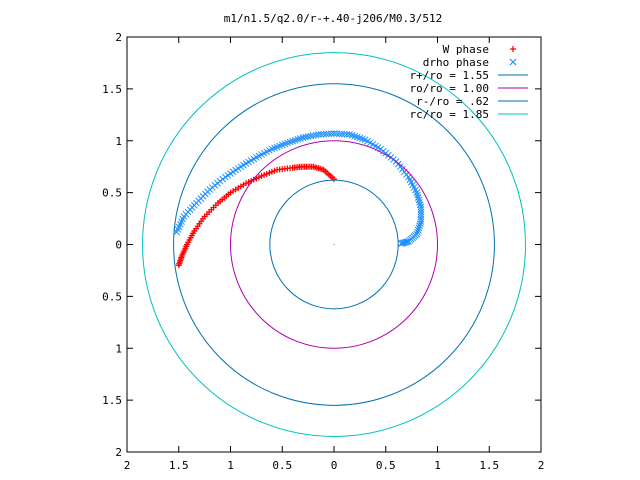  I want to click on legend-label: r-/ro = .62, so click(452, 101).